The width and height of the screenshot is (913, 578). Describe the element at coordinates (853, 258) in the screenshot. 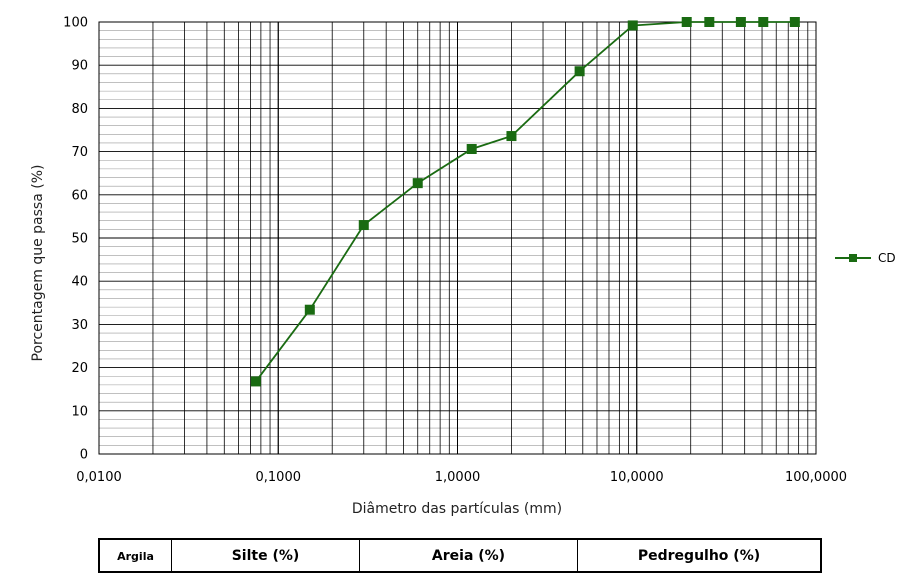

I see `legend-marker` at that location.